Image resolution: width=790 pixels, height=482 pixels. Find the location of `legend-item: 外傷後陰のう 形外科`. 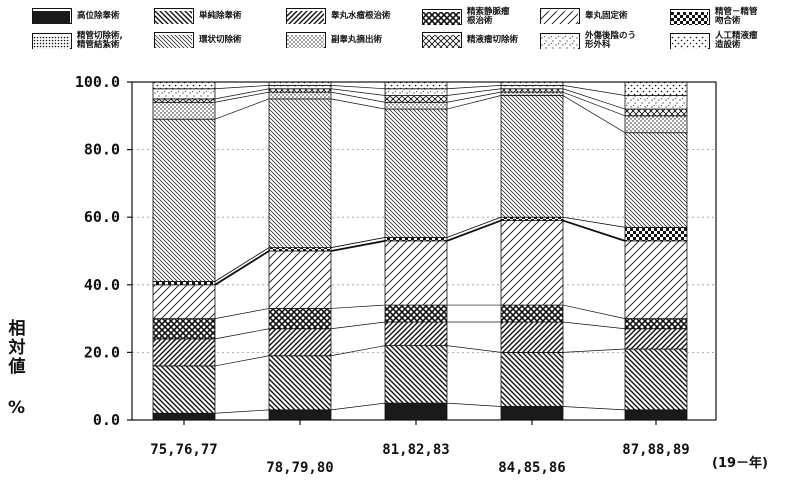

legend-item: 外傷後陰のう 形外科 is located at coordinates (588, 41).